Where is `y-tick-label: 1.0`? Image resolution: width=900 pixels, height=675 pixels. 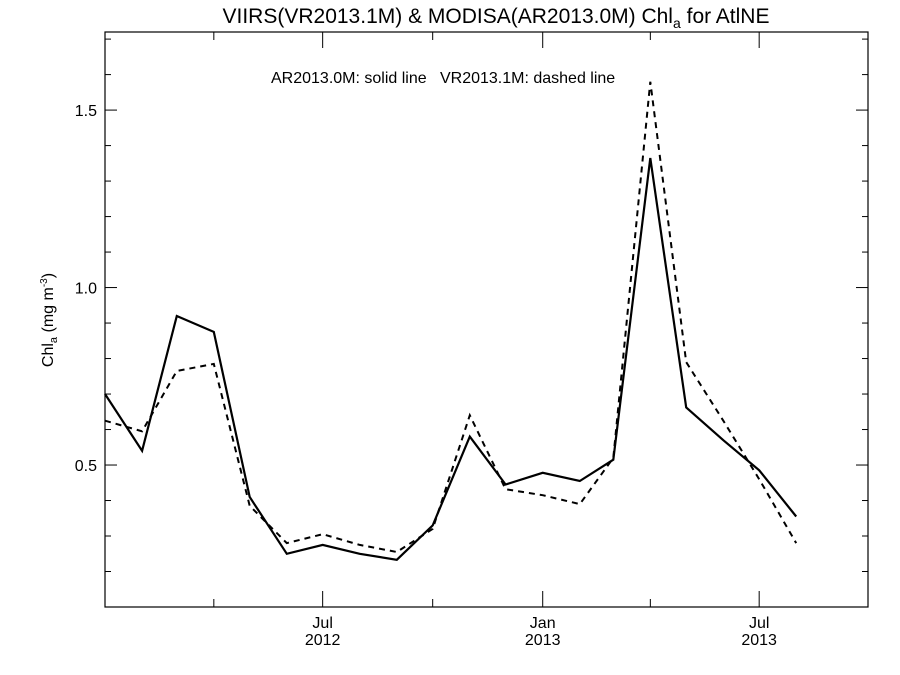 y-tick-label: 1.0 is located at coordinates (86, 289).